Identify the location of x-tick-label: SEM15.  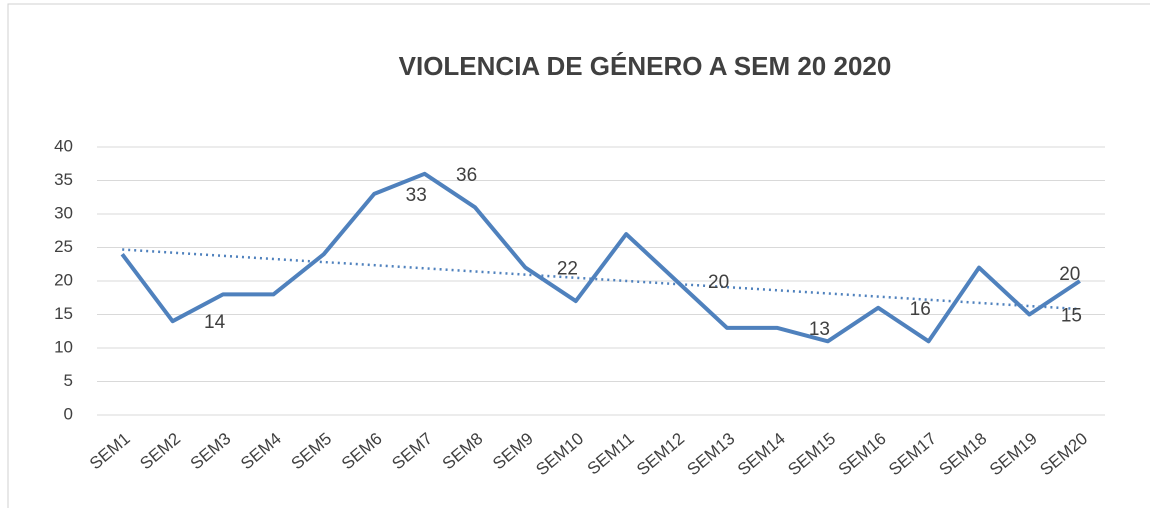
(811, 454).